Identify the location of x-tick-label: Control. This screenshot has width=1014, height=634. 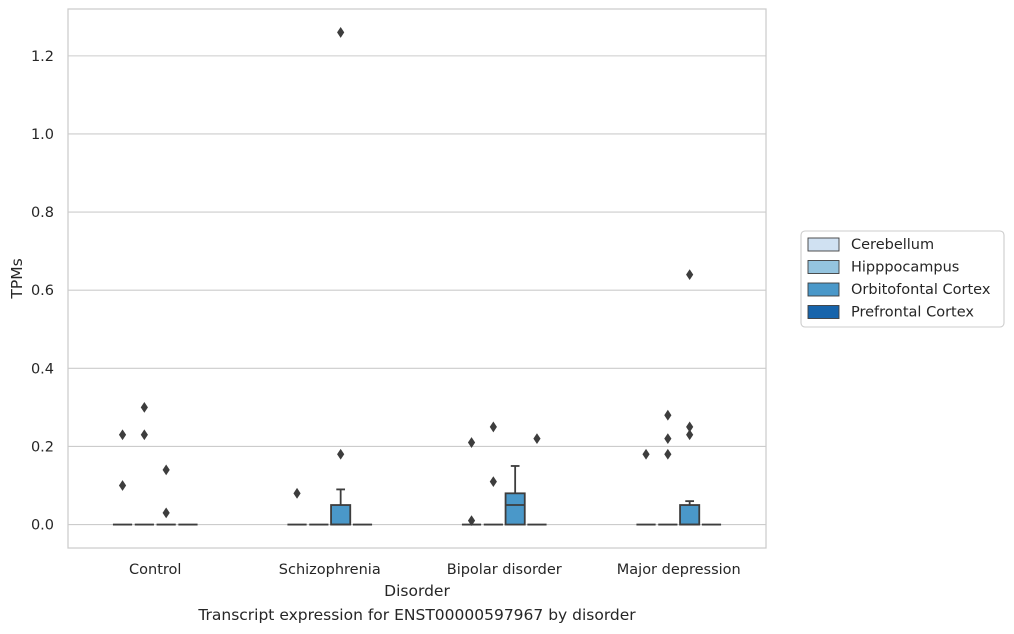
(155, 570).